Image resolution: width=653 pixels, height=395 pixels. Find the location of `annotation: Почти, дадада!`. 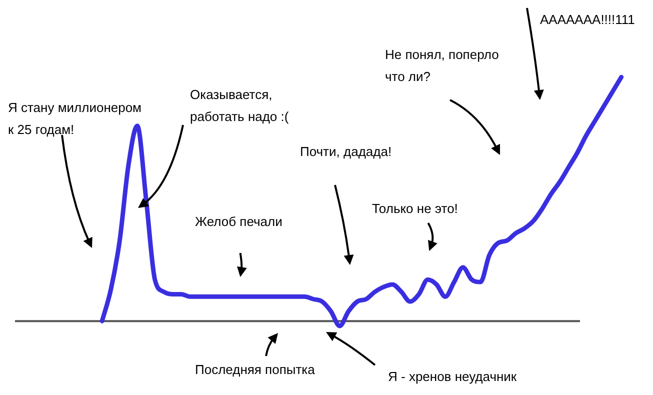

annotation: Почти, дадада! is located at coordinates (346, 152).